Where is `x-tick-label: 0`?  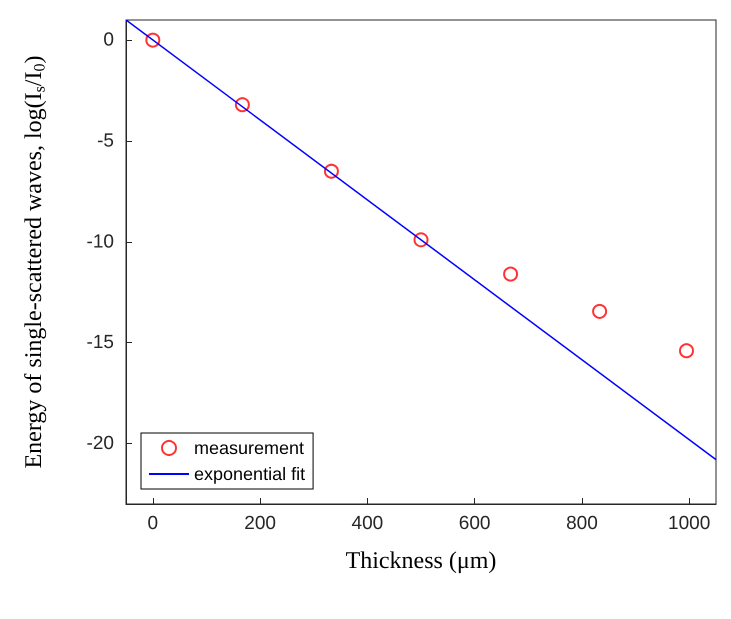 x-tick-label: 0 is located at coordinates (153, 523).